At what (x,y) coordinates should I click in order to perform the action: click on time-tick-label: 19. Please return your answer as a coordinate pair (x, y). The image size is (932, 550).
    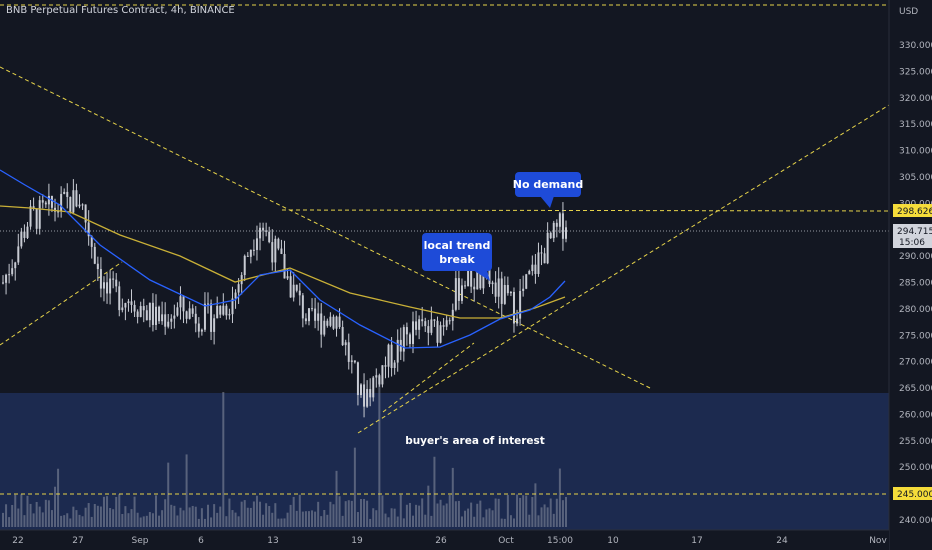
    Looking at the image, I should click on (357, 541).